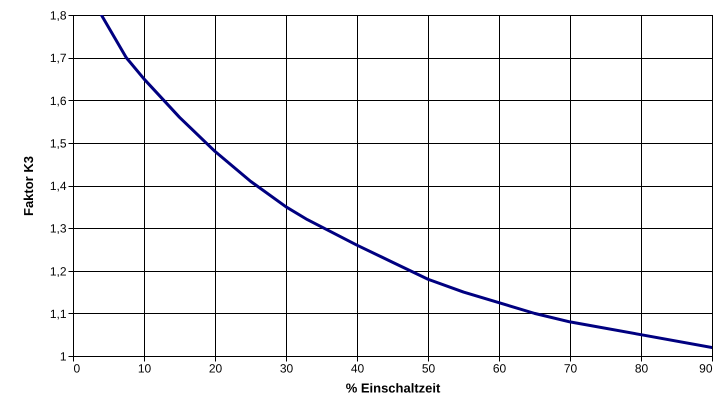  I want to click on x-tick-label: 60, so click(499, 369).